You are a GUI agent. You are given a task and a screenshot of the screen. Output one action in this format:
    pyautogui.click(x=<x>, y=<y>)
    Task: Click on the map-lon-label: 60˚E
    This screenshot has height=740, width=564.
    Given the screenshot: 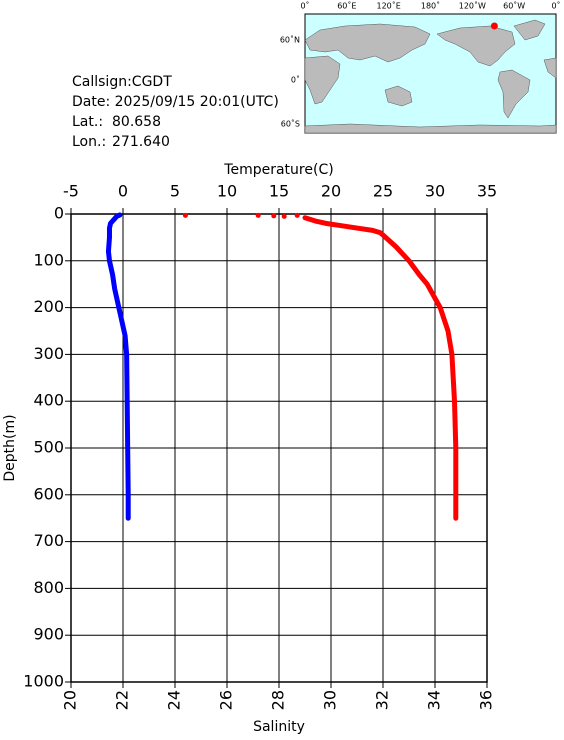 What is the action you would take?
    pyautogui.click(x=346, y=6)
    